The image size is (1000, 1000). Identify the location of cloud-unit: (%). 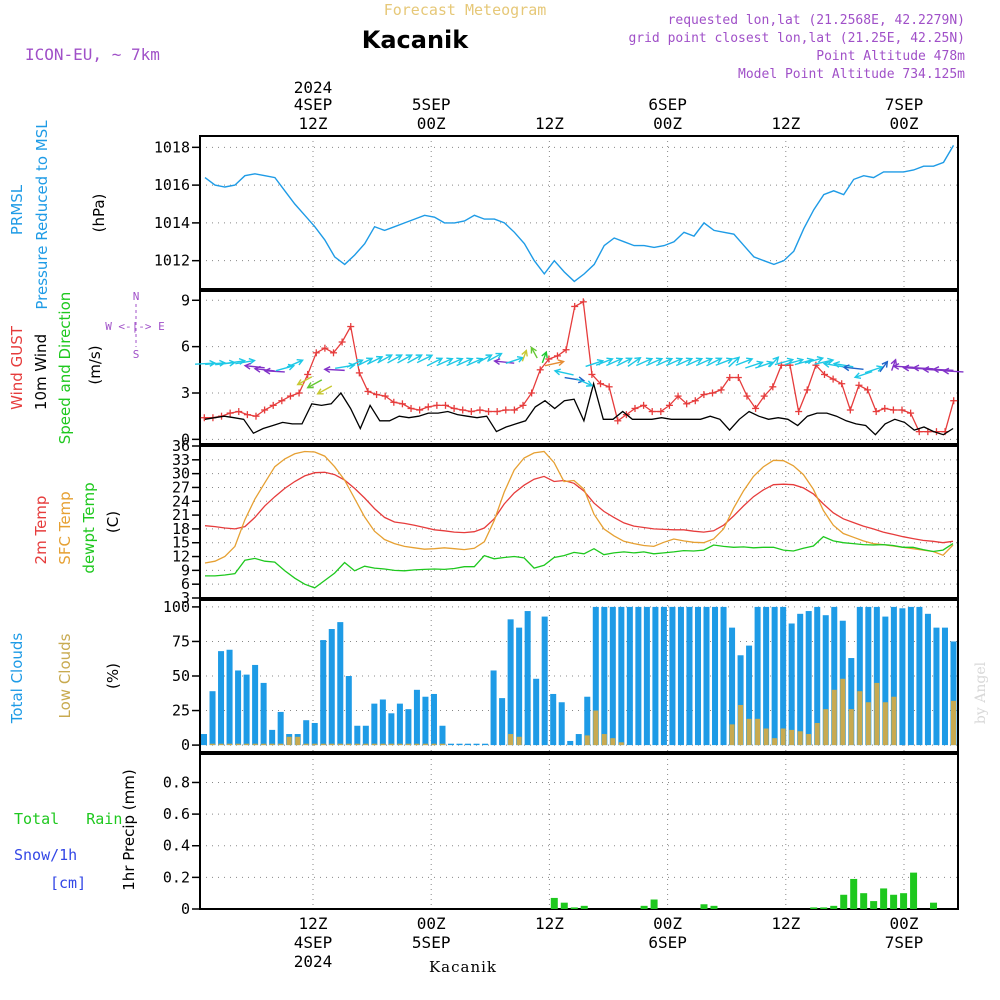
(113, 676).